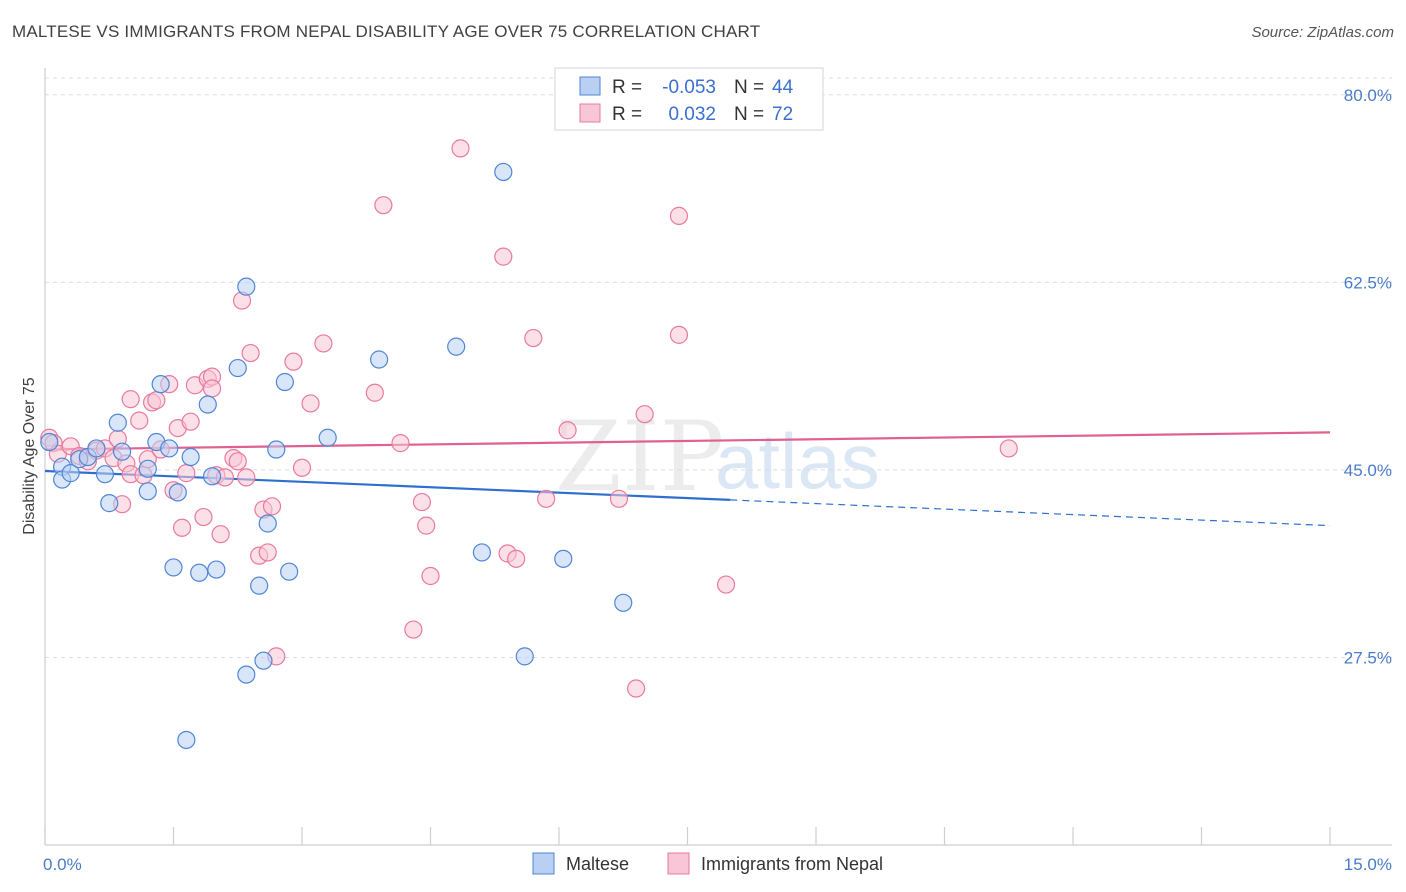 Image resolution: width=1406 pixels, height=892 pixels. I want to click on bottom-legend-label-nepal: Immigrants from Nepal, so click(792, 864).